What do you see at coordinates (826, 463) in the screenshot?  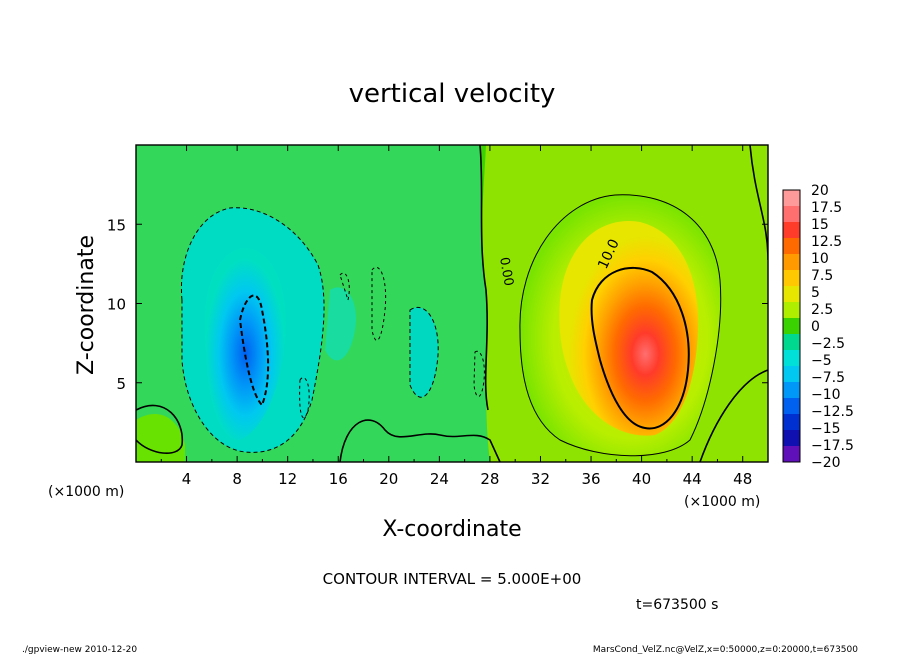 I see `colorbar-label: −20` at bounding box center [826, 463].